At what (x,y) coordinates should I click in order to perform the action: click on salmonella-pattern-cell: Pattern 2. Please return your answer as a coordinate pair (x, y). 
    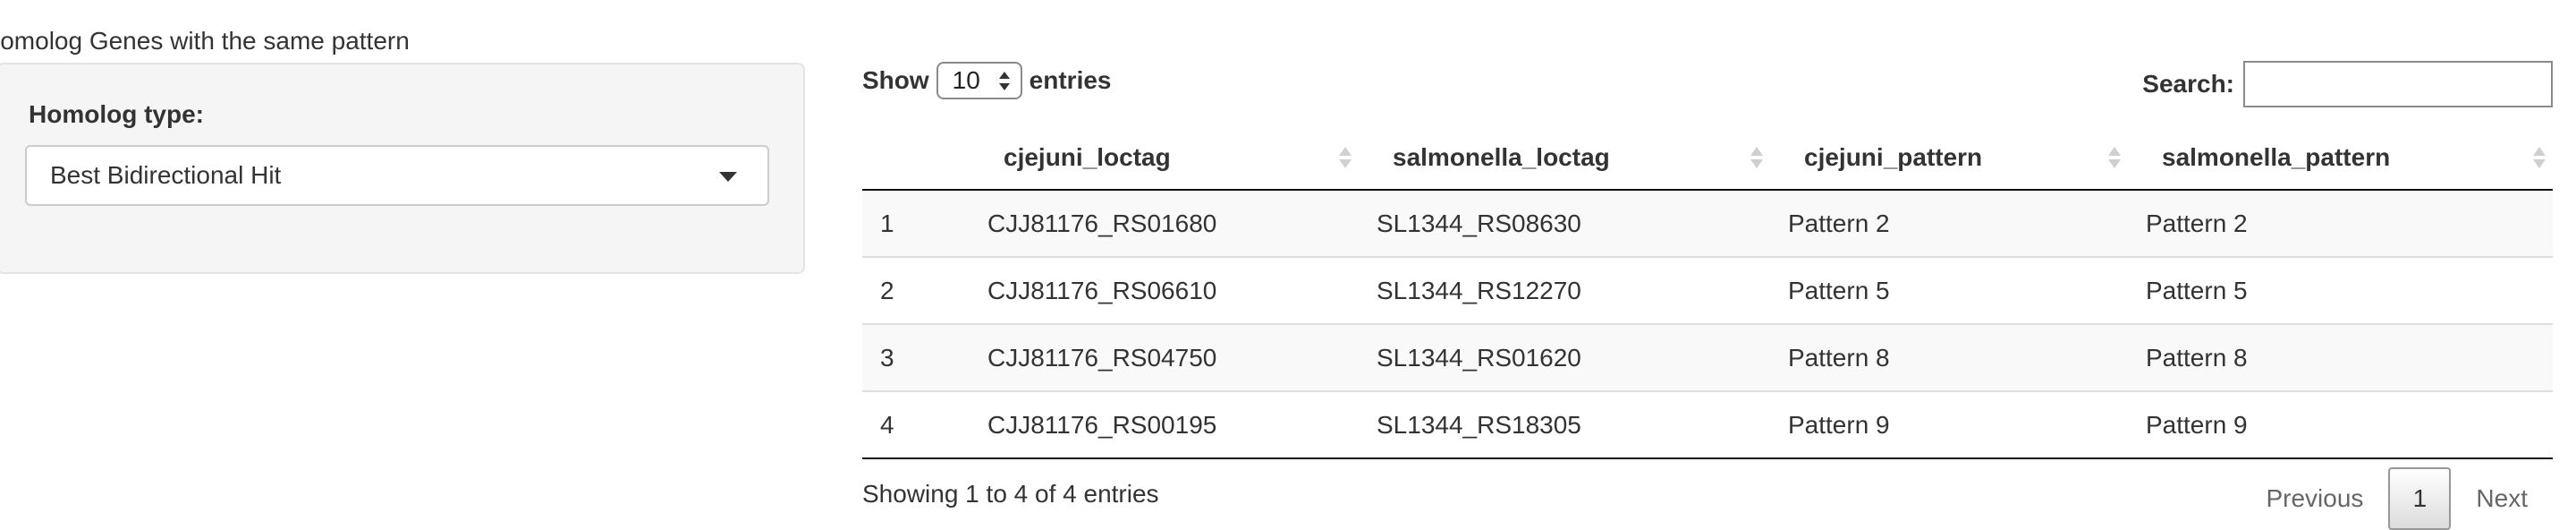
    Looking at the image, I should click on (2340, 223).